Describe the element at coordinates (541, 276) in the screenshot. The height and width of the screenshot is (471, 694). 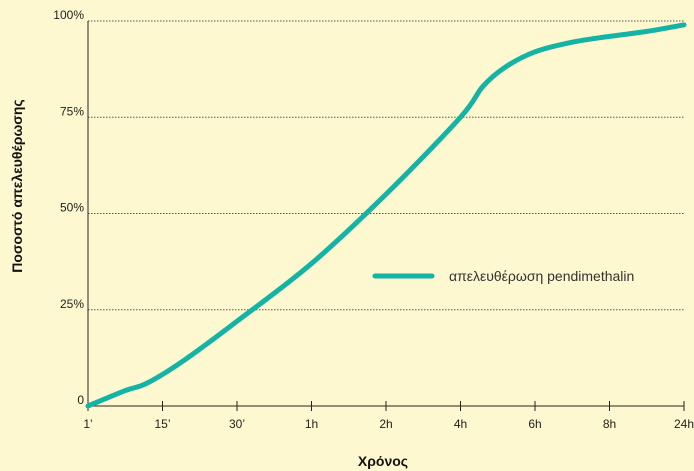
I see `legend-label: απελευθέρωση pendimethalin` at that location.